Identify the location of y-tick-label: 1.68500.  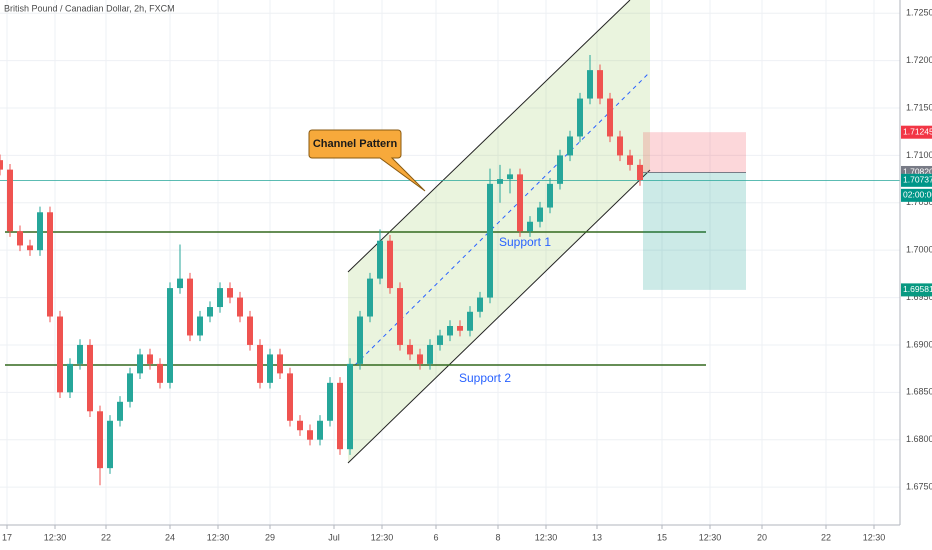
(919, 392).